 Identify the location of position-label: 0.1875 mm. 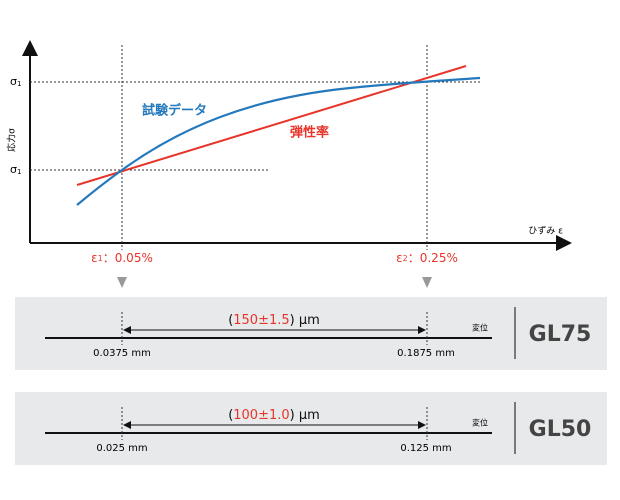
(426, 353).